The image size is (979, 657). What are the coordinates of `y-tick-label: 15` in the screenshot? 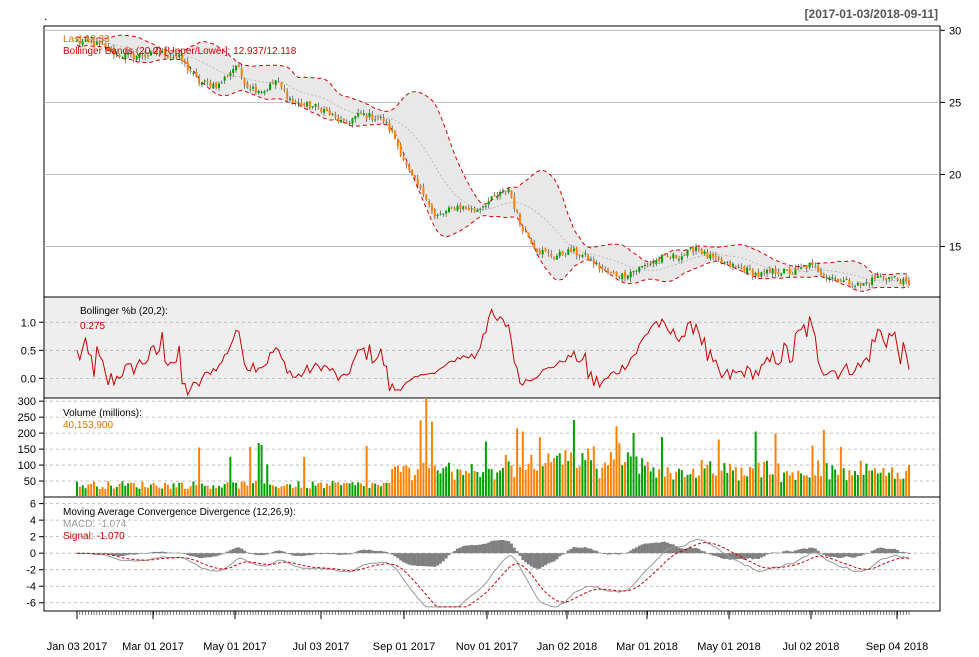 It's located at (955, 248).